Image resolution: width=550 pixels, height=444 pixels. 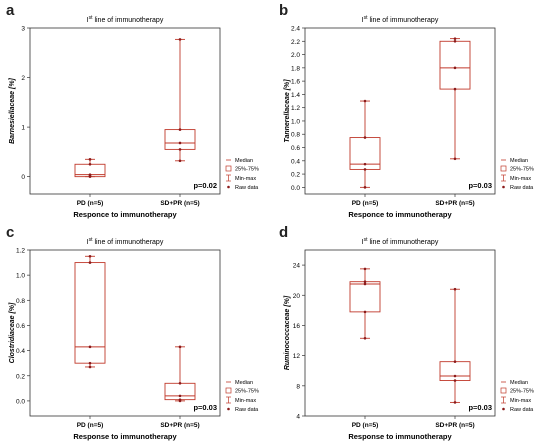 I want to click on panel-letter-c: c, so click(x=10, y=232).